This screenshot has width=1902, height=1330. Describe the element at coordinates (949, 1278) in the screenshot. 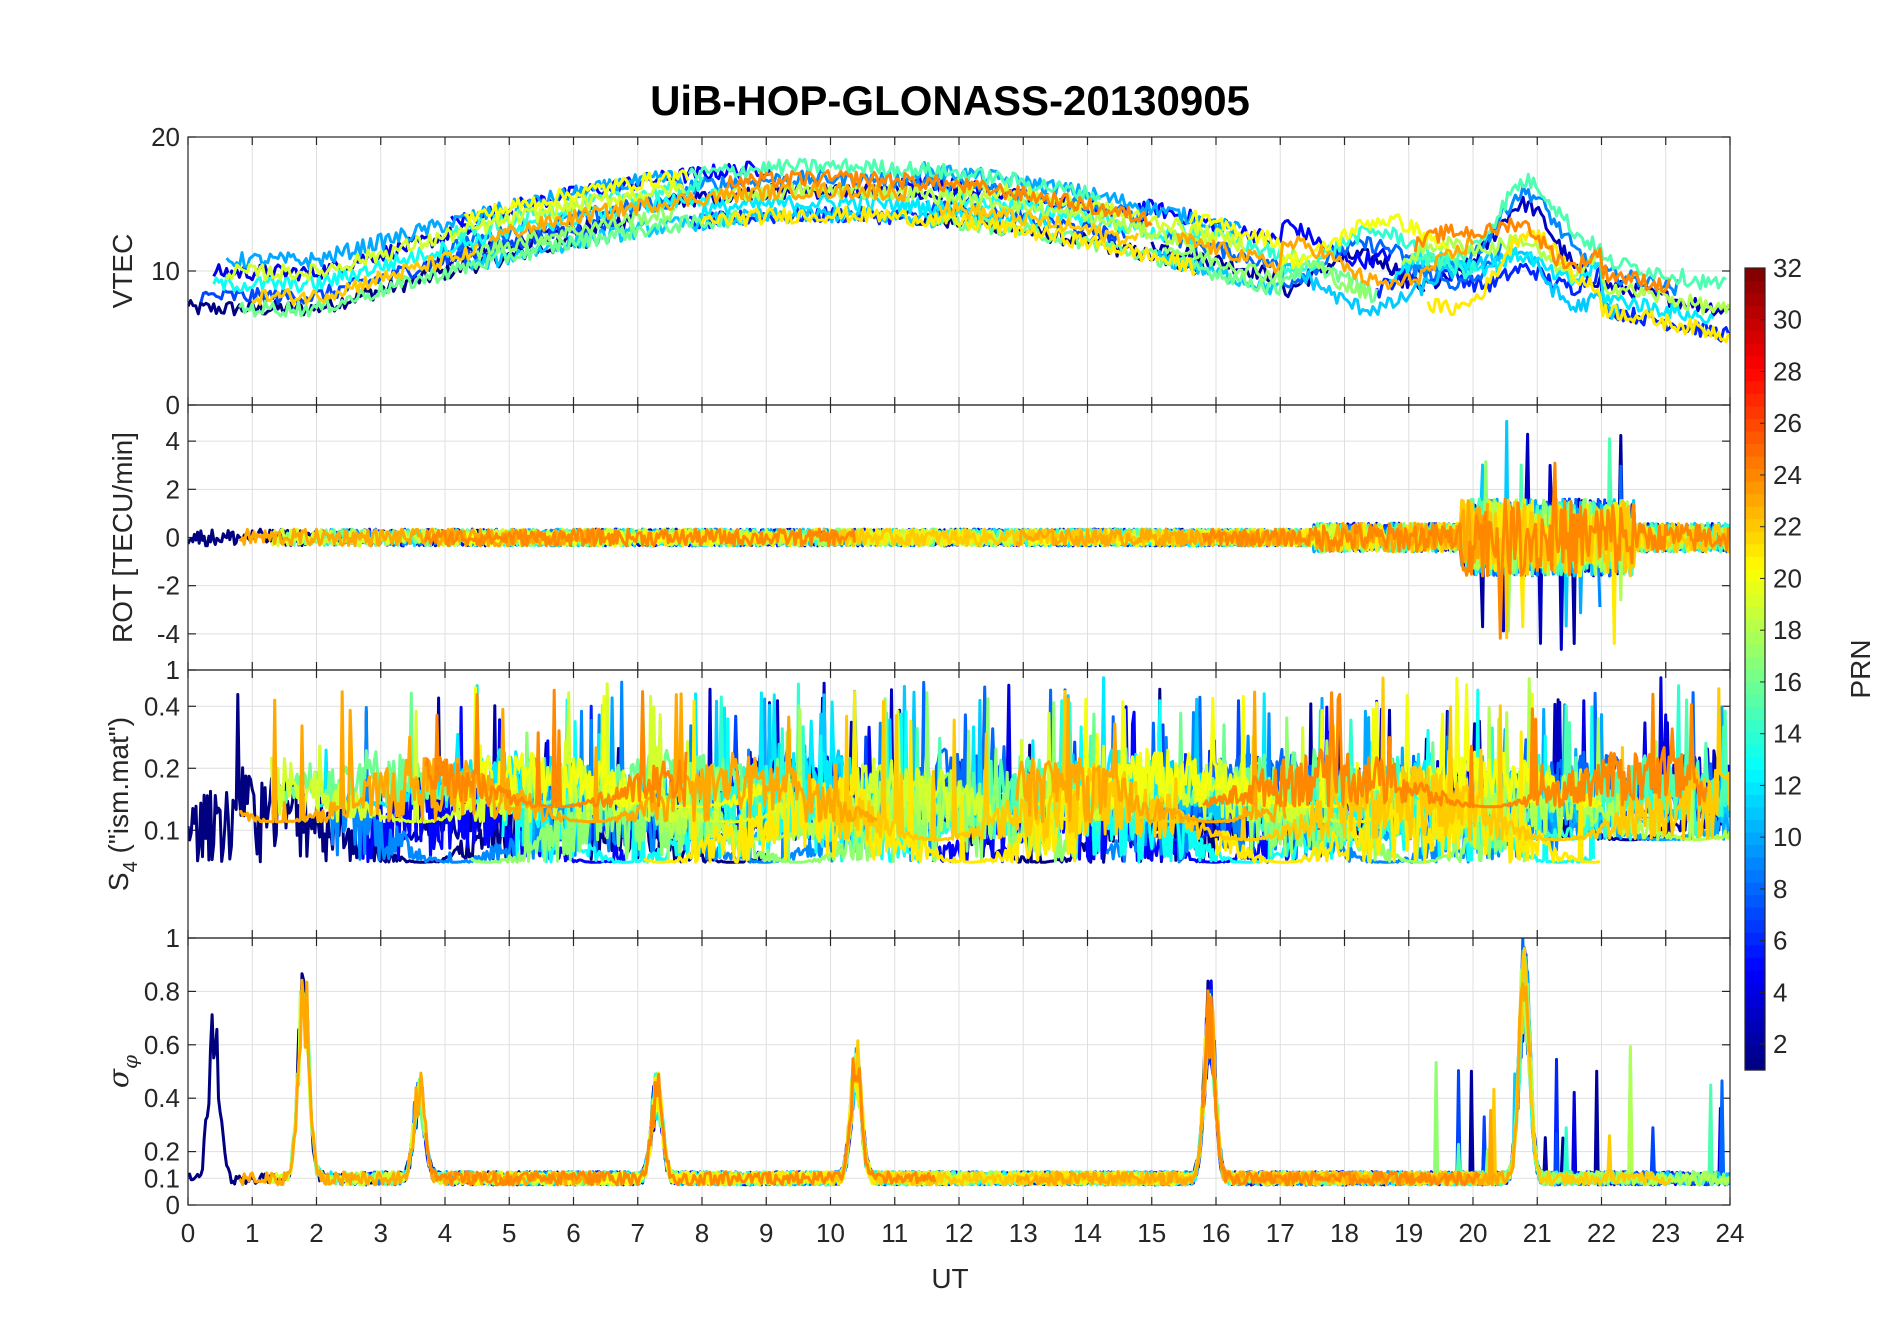

I see `x-axis-label: UT` at that location.